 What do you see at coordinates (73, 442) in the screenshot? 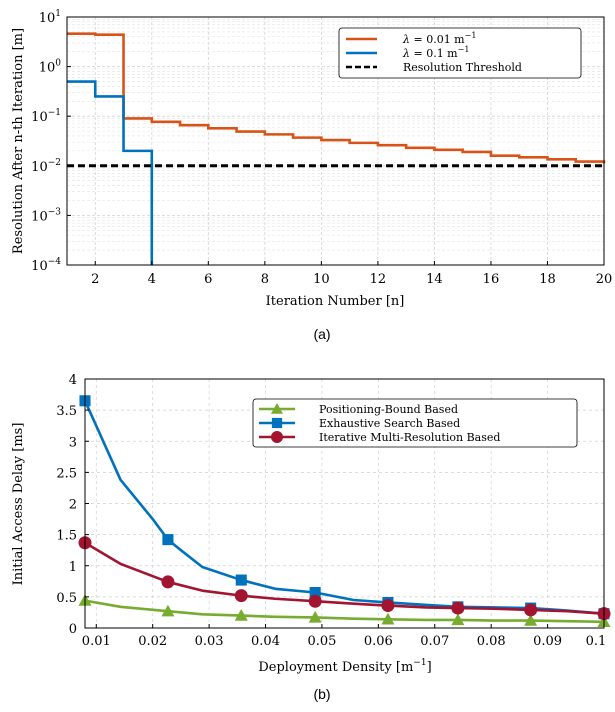
I see `y-tick-label: 3` at bounding box center [73, 442].